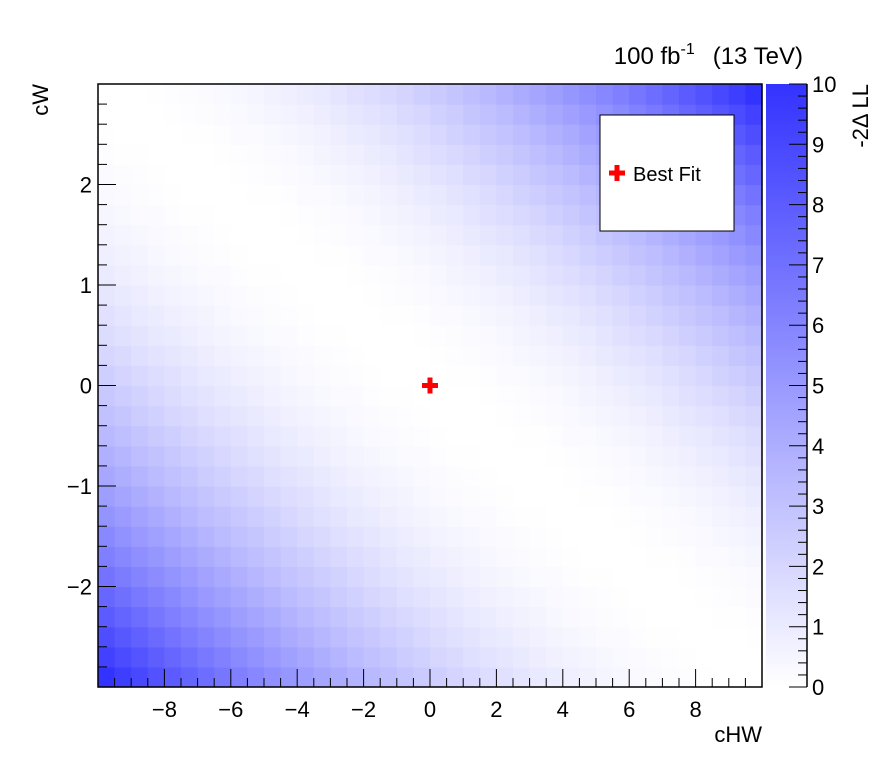  Describe the element at coordinates (79, 486) in the screenshot. I see `y-tick-label: −1` at that location.